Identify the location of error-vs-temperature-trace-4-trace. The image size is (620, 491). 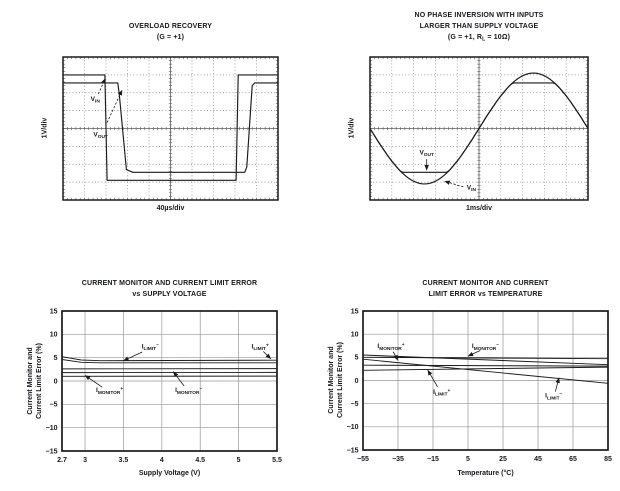
(485, 365).